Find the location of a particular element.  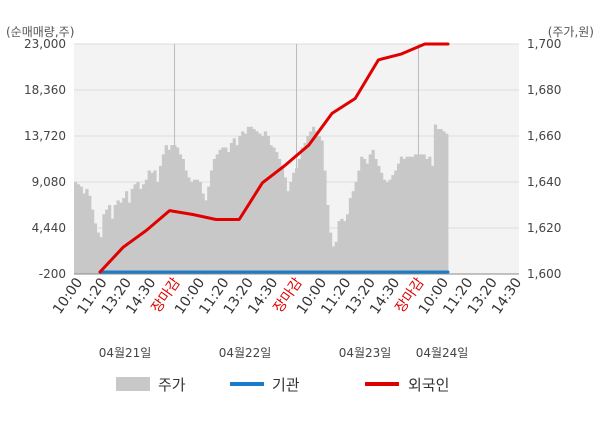

left-tick-label: 9,080 is located at coordinates (49, 182).